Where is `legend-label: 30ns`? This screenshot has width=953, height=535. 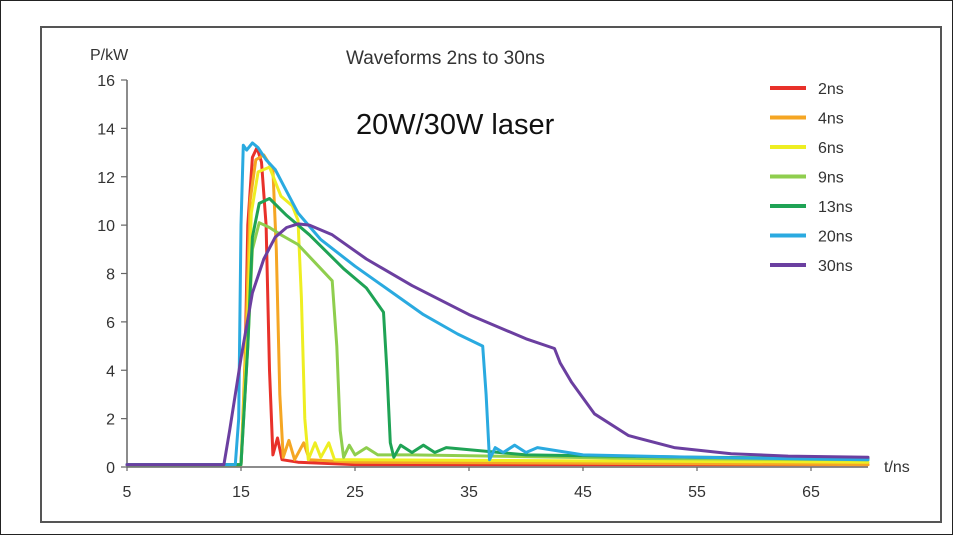 legend-label: 30ns is located at coordinates (835, 266).